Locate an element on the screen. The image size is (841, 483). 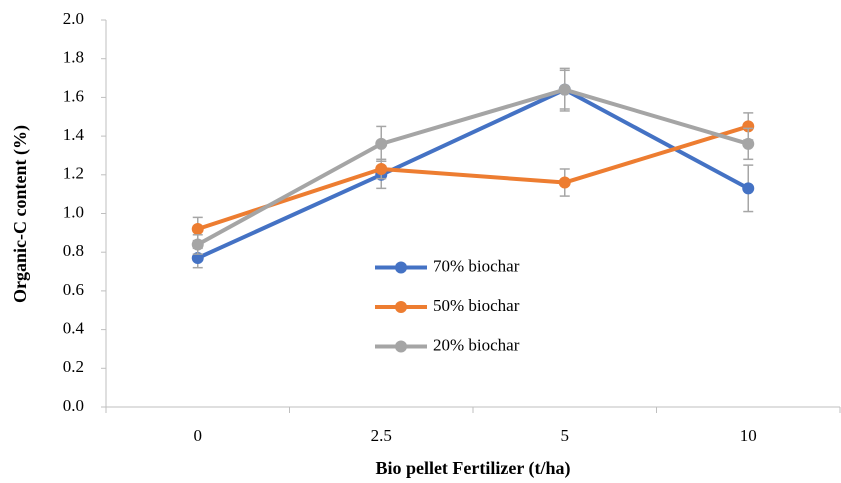
y-tick-label: 0.0 is located at coordinates (73, 405).